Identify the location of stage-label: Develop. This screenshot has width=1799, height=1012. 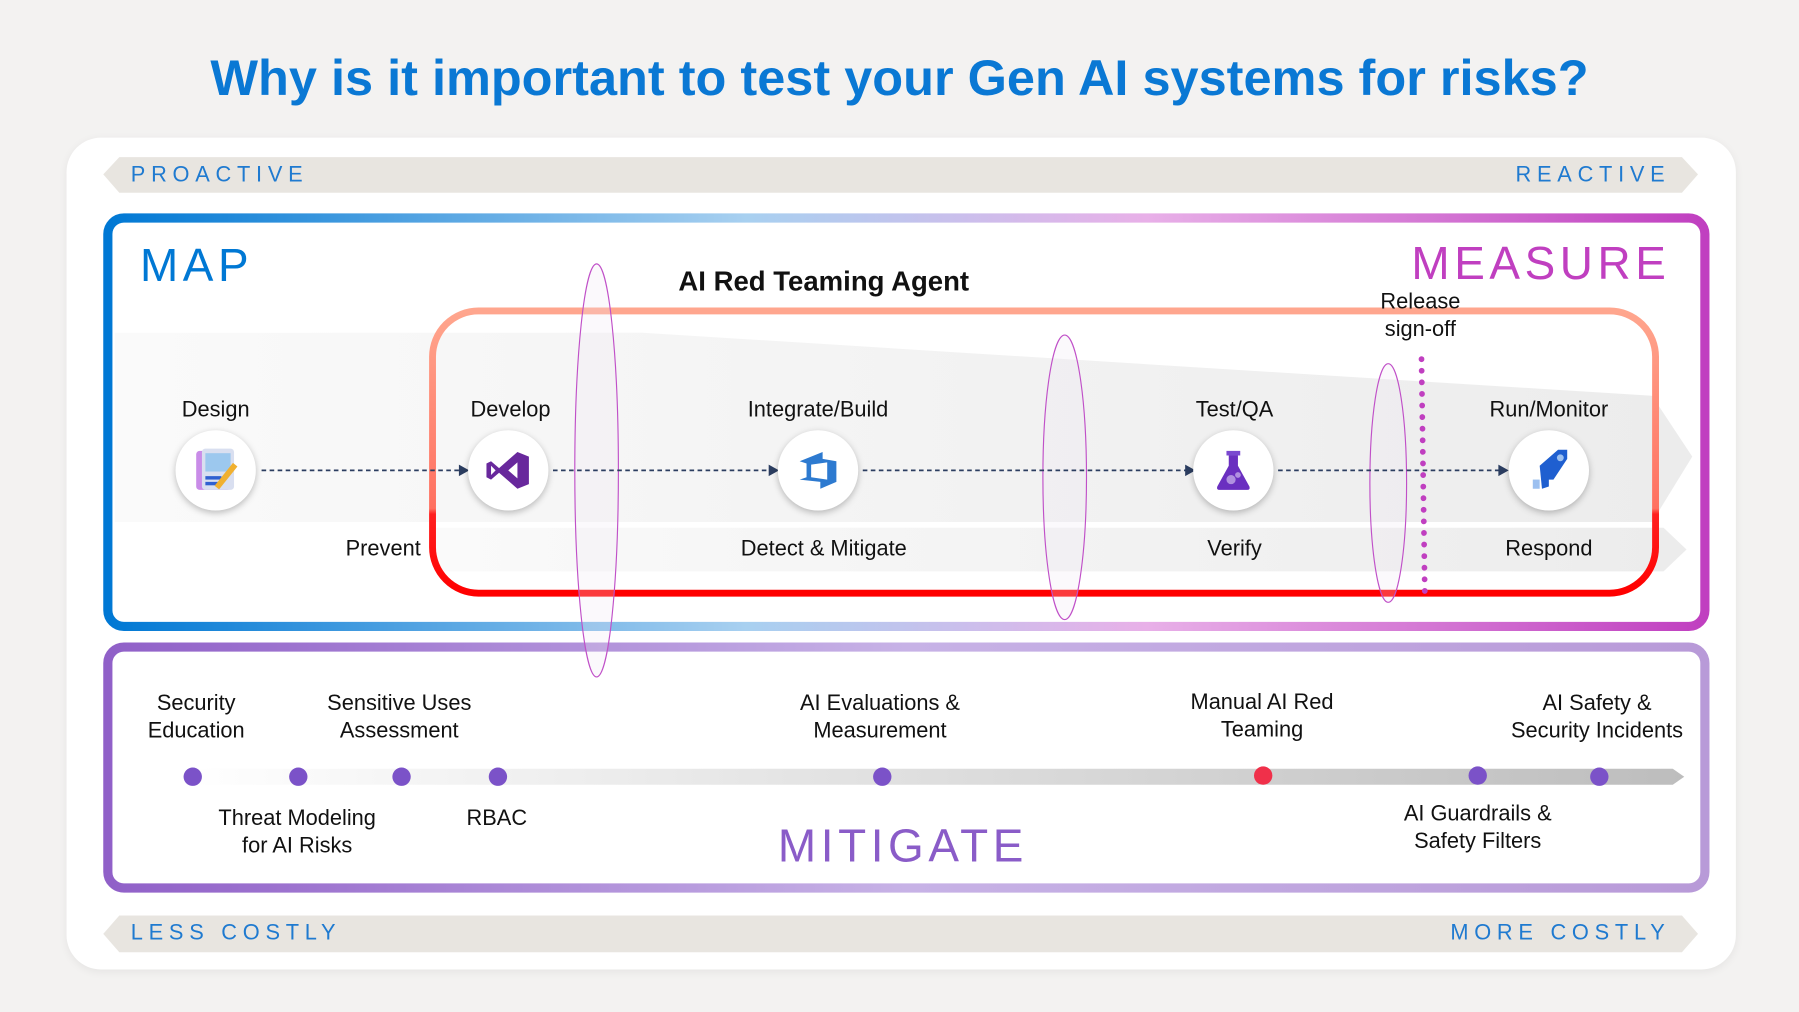
(510, 410).